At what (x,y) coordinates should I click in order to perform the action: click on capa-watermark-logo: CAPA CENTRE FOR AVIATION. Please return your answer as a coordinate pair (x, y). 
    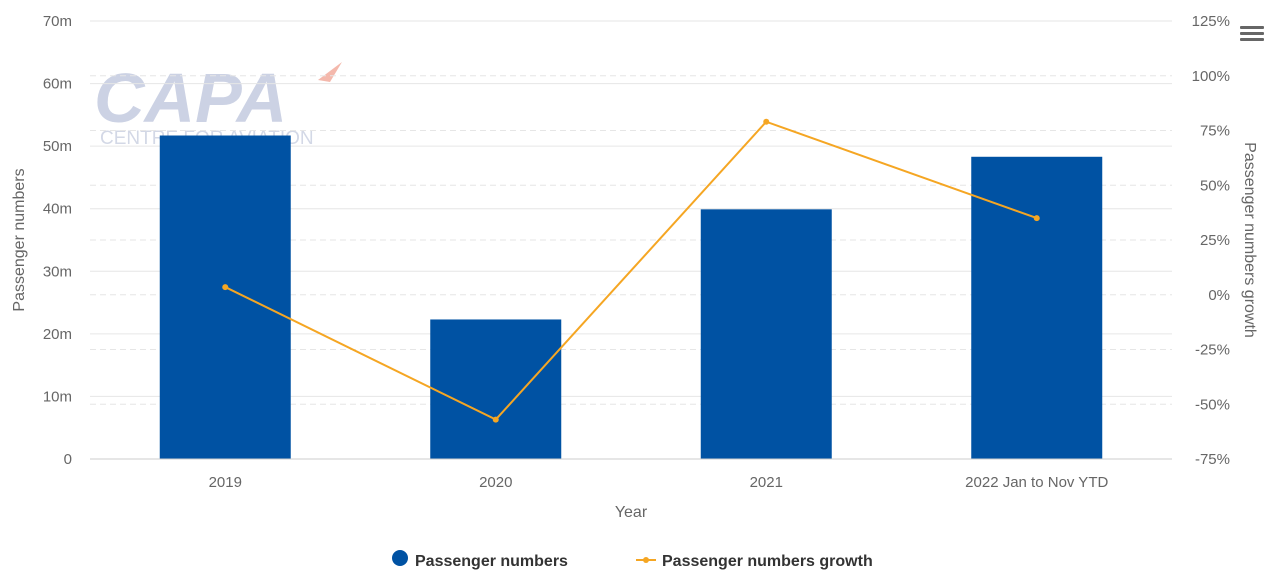
    Looking at the image, I should click on (218, 104).